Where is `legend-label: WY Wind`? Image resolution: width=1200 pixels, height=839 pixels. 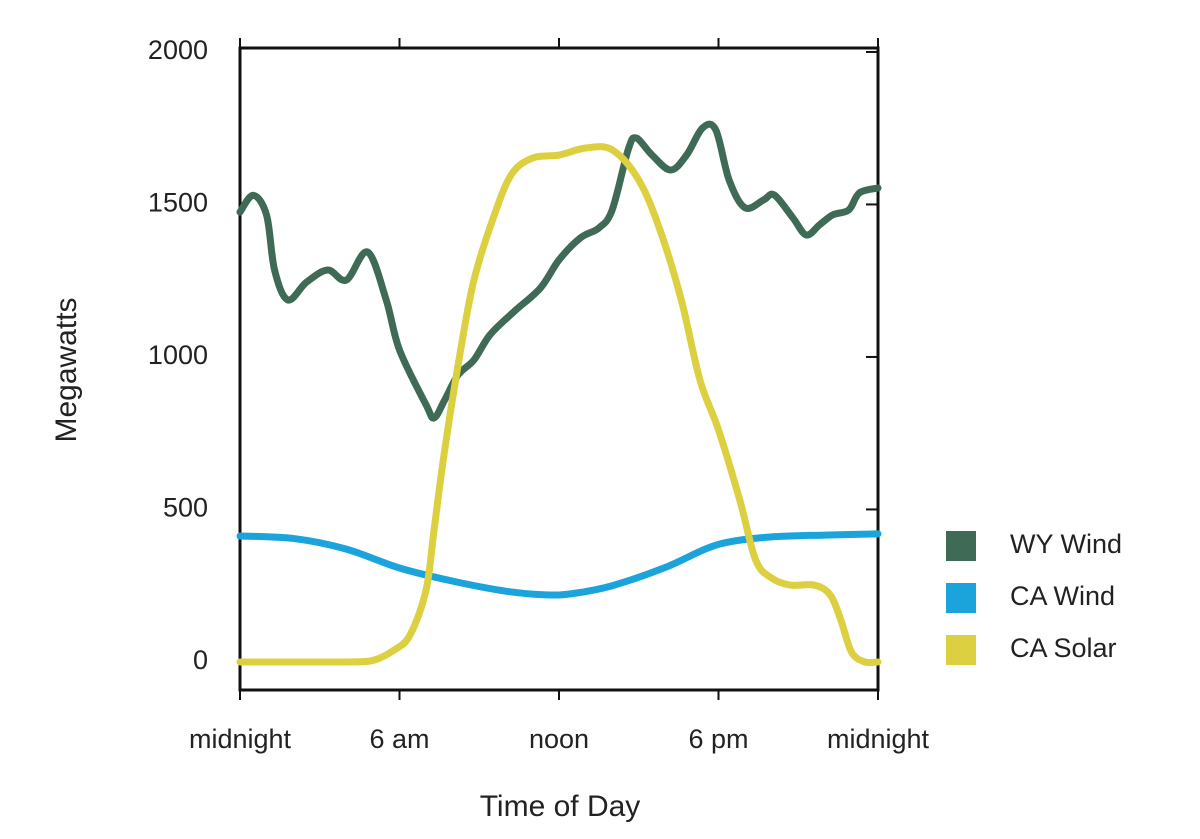 legend-label: WY Wind is located at coordinates (1066, 544).